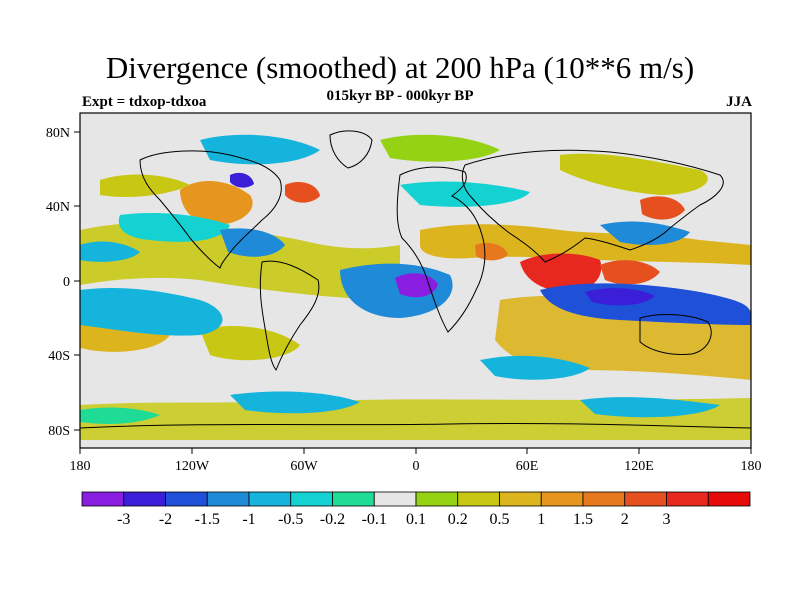 The width and height of the screenshot is (800, 600). I want to click on colorbar-label: 0.2, so click(458, 519).